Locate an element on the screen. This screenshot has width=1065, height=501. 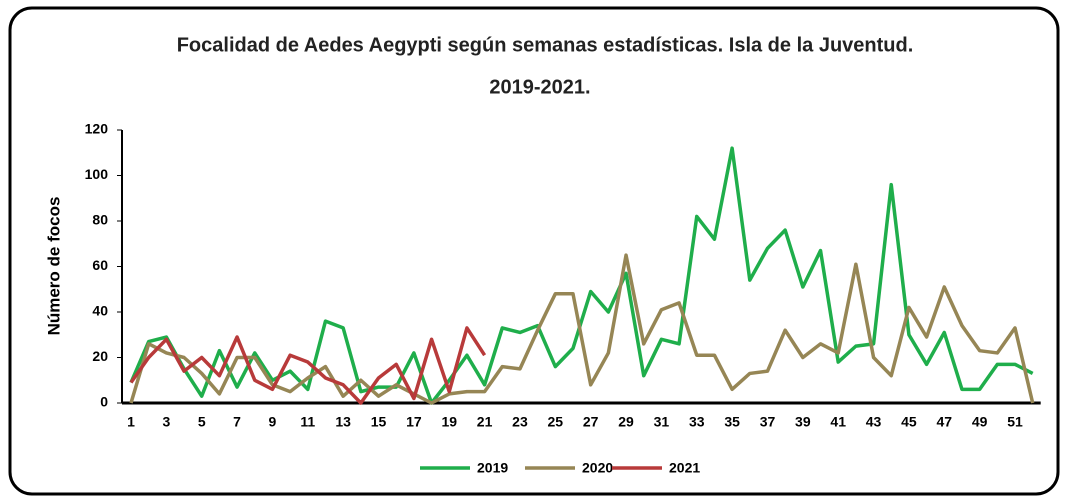
x-tick-label: 9 is located at coordinates (273, 422).